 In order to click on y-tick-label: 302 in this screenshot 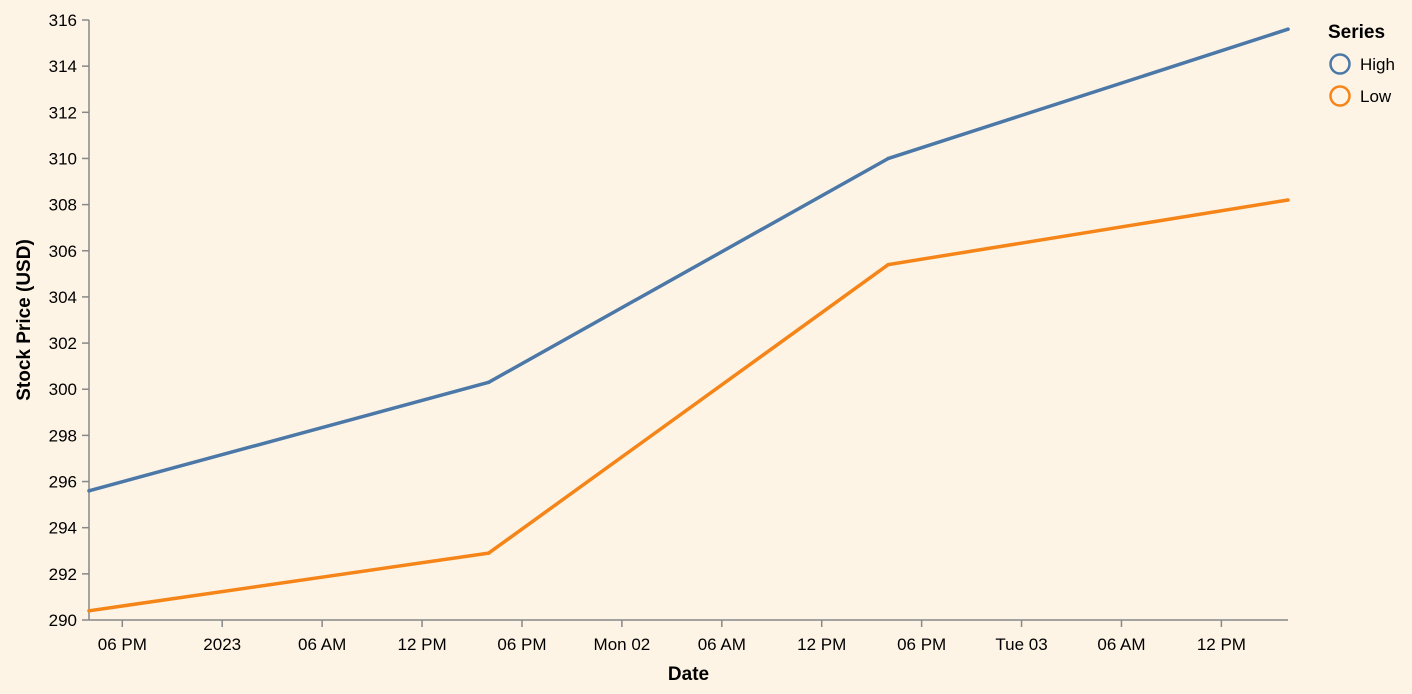, I will do `click(63, 343)`.